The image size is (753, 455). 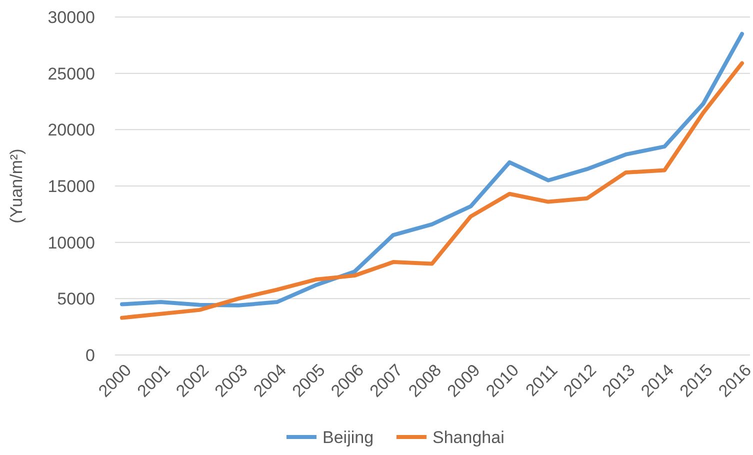 What do you see at coordinates (71, 74) in the screenshot?
I see `y-tick-label: 25000` at bounding box center [71, 74].